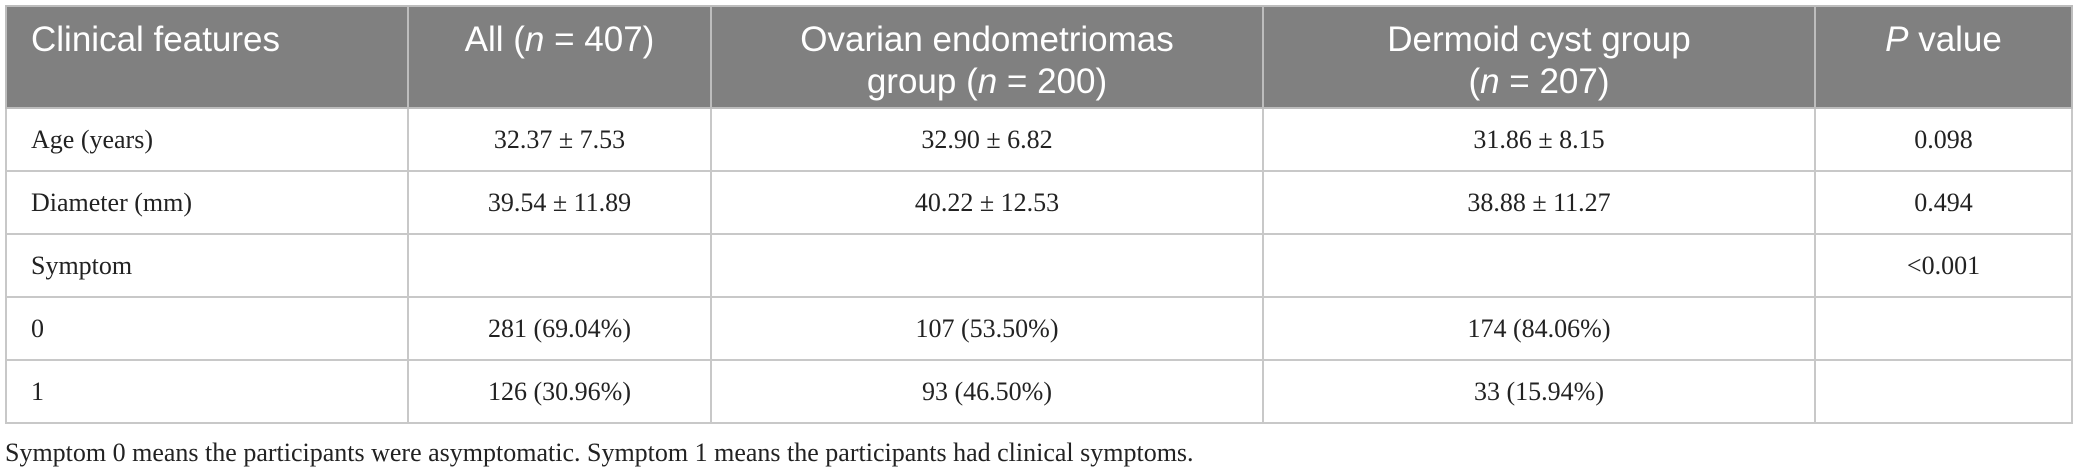 The image size is (2076, 475). What do you see at coordinates (559, 57) in the screenshot?
I see `header-all: All (n = 407)` at bounding box center [559, 57].